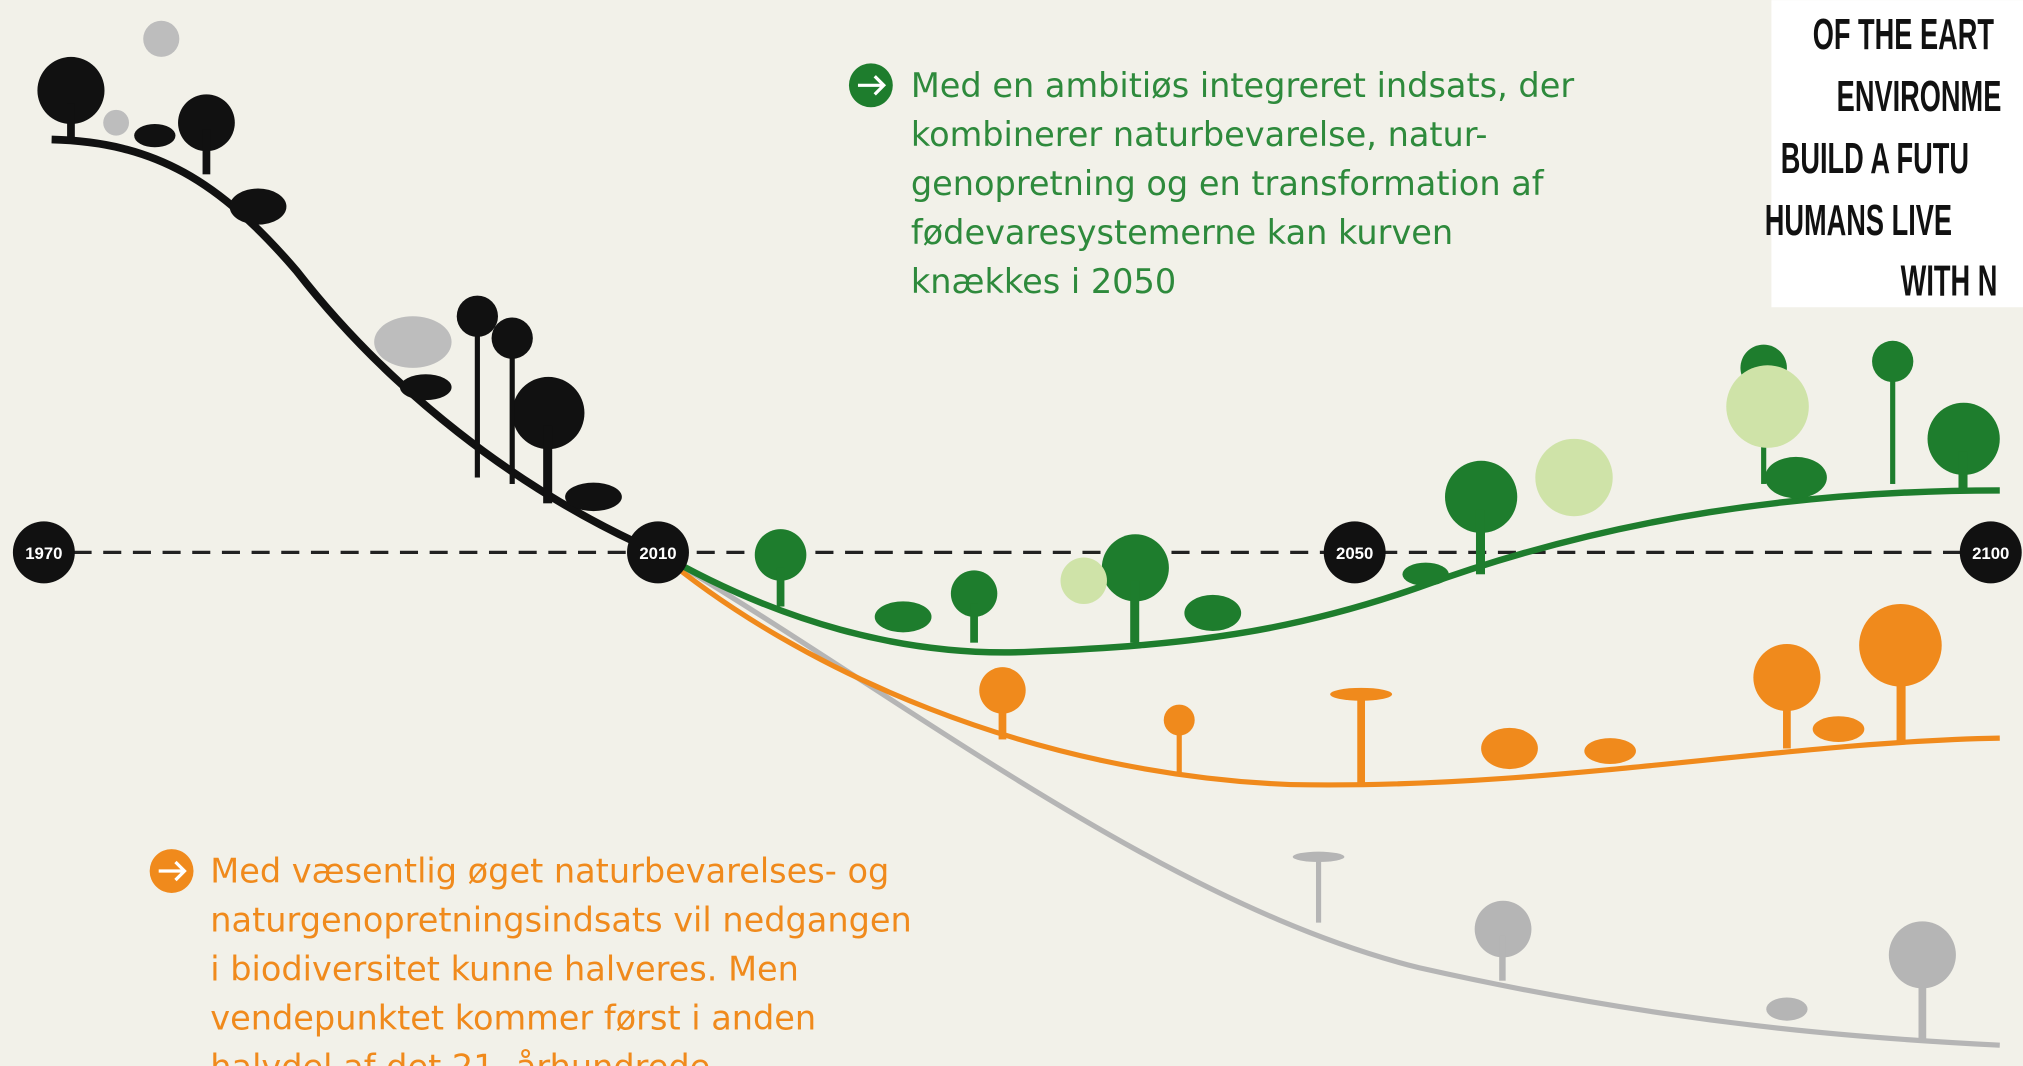 The height and width of the screenshot is (1066, 2023). What do you see at coordinates (1858, 219) in the screenshot?
I see `slogan-line: HUMANS LIVE` at bounding box center [1858, 219].